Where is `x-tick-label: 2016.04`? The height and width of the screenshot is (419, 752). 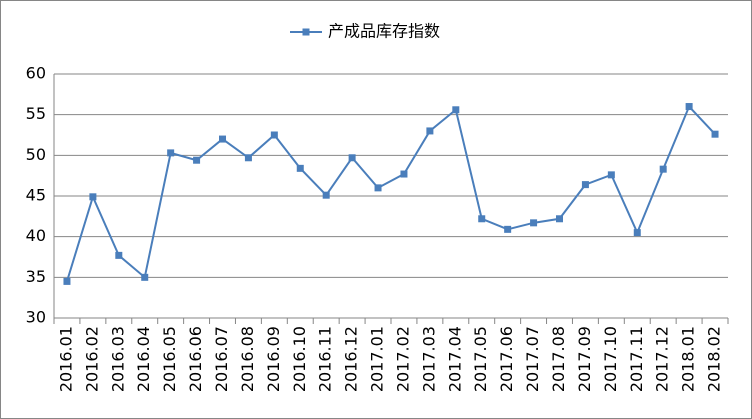
x-tick-label: 2016.04 is located at coordinates (143, 359).